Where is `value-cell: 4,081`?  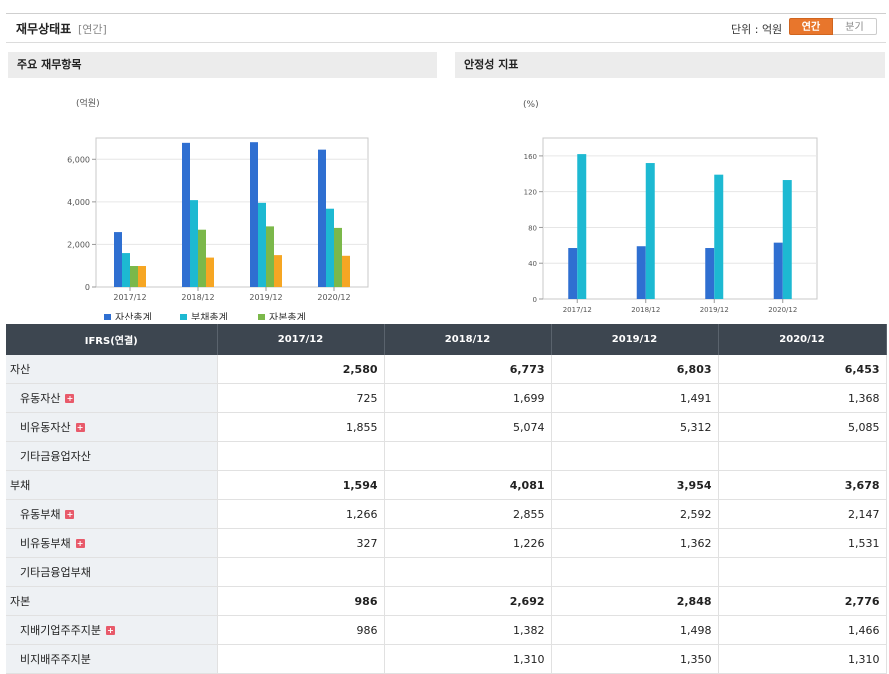 value-cell: 4,081 is located at coordinates (468, 485).